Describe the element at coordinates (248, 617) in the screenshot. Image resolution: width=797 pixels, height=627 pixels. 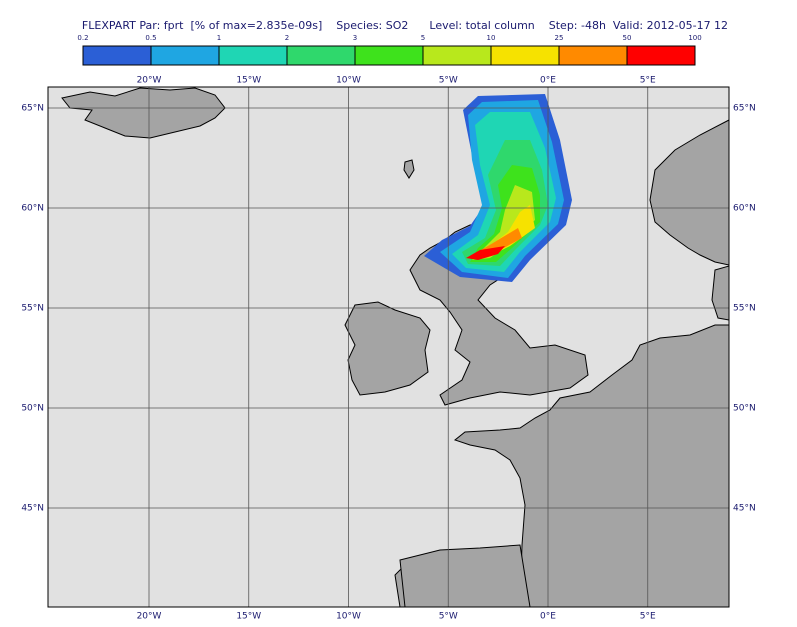
I see `lon-label-bottom: 15°W` at that location.